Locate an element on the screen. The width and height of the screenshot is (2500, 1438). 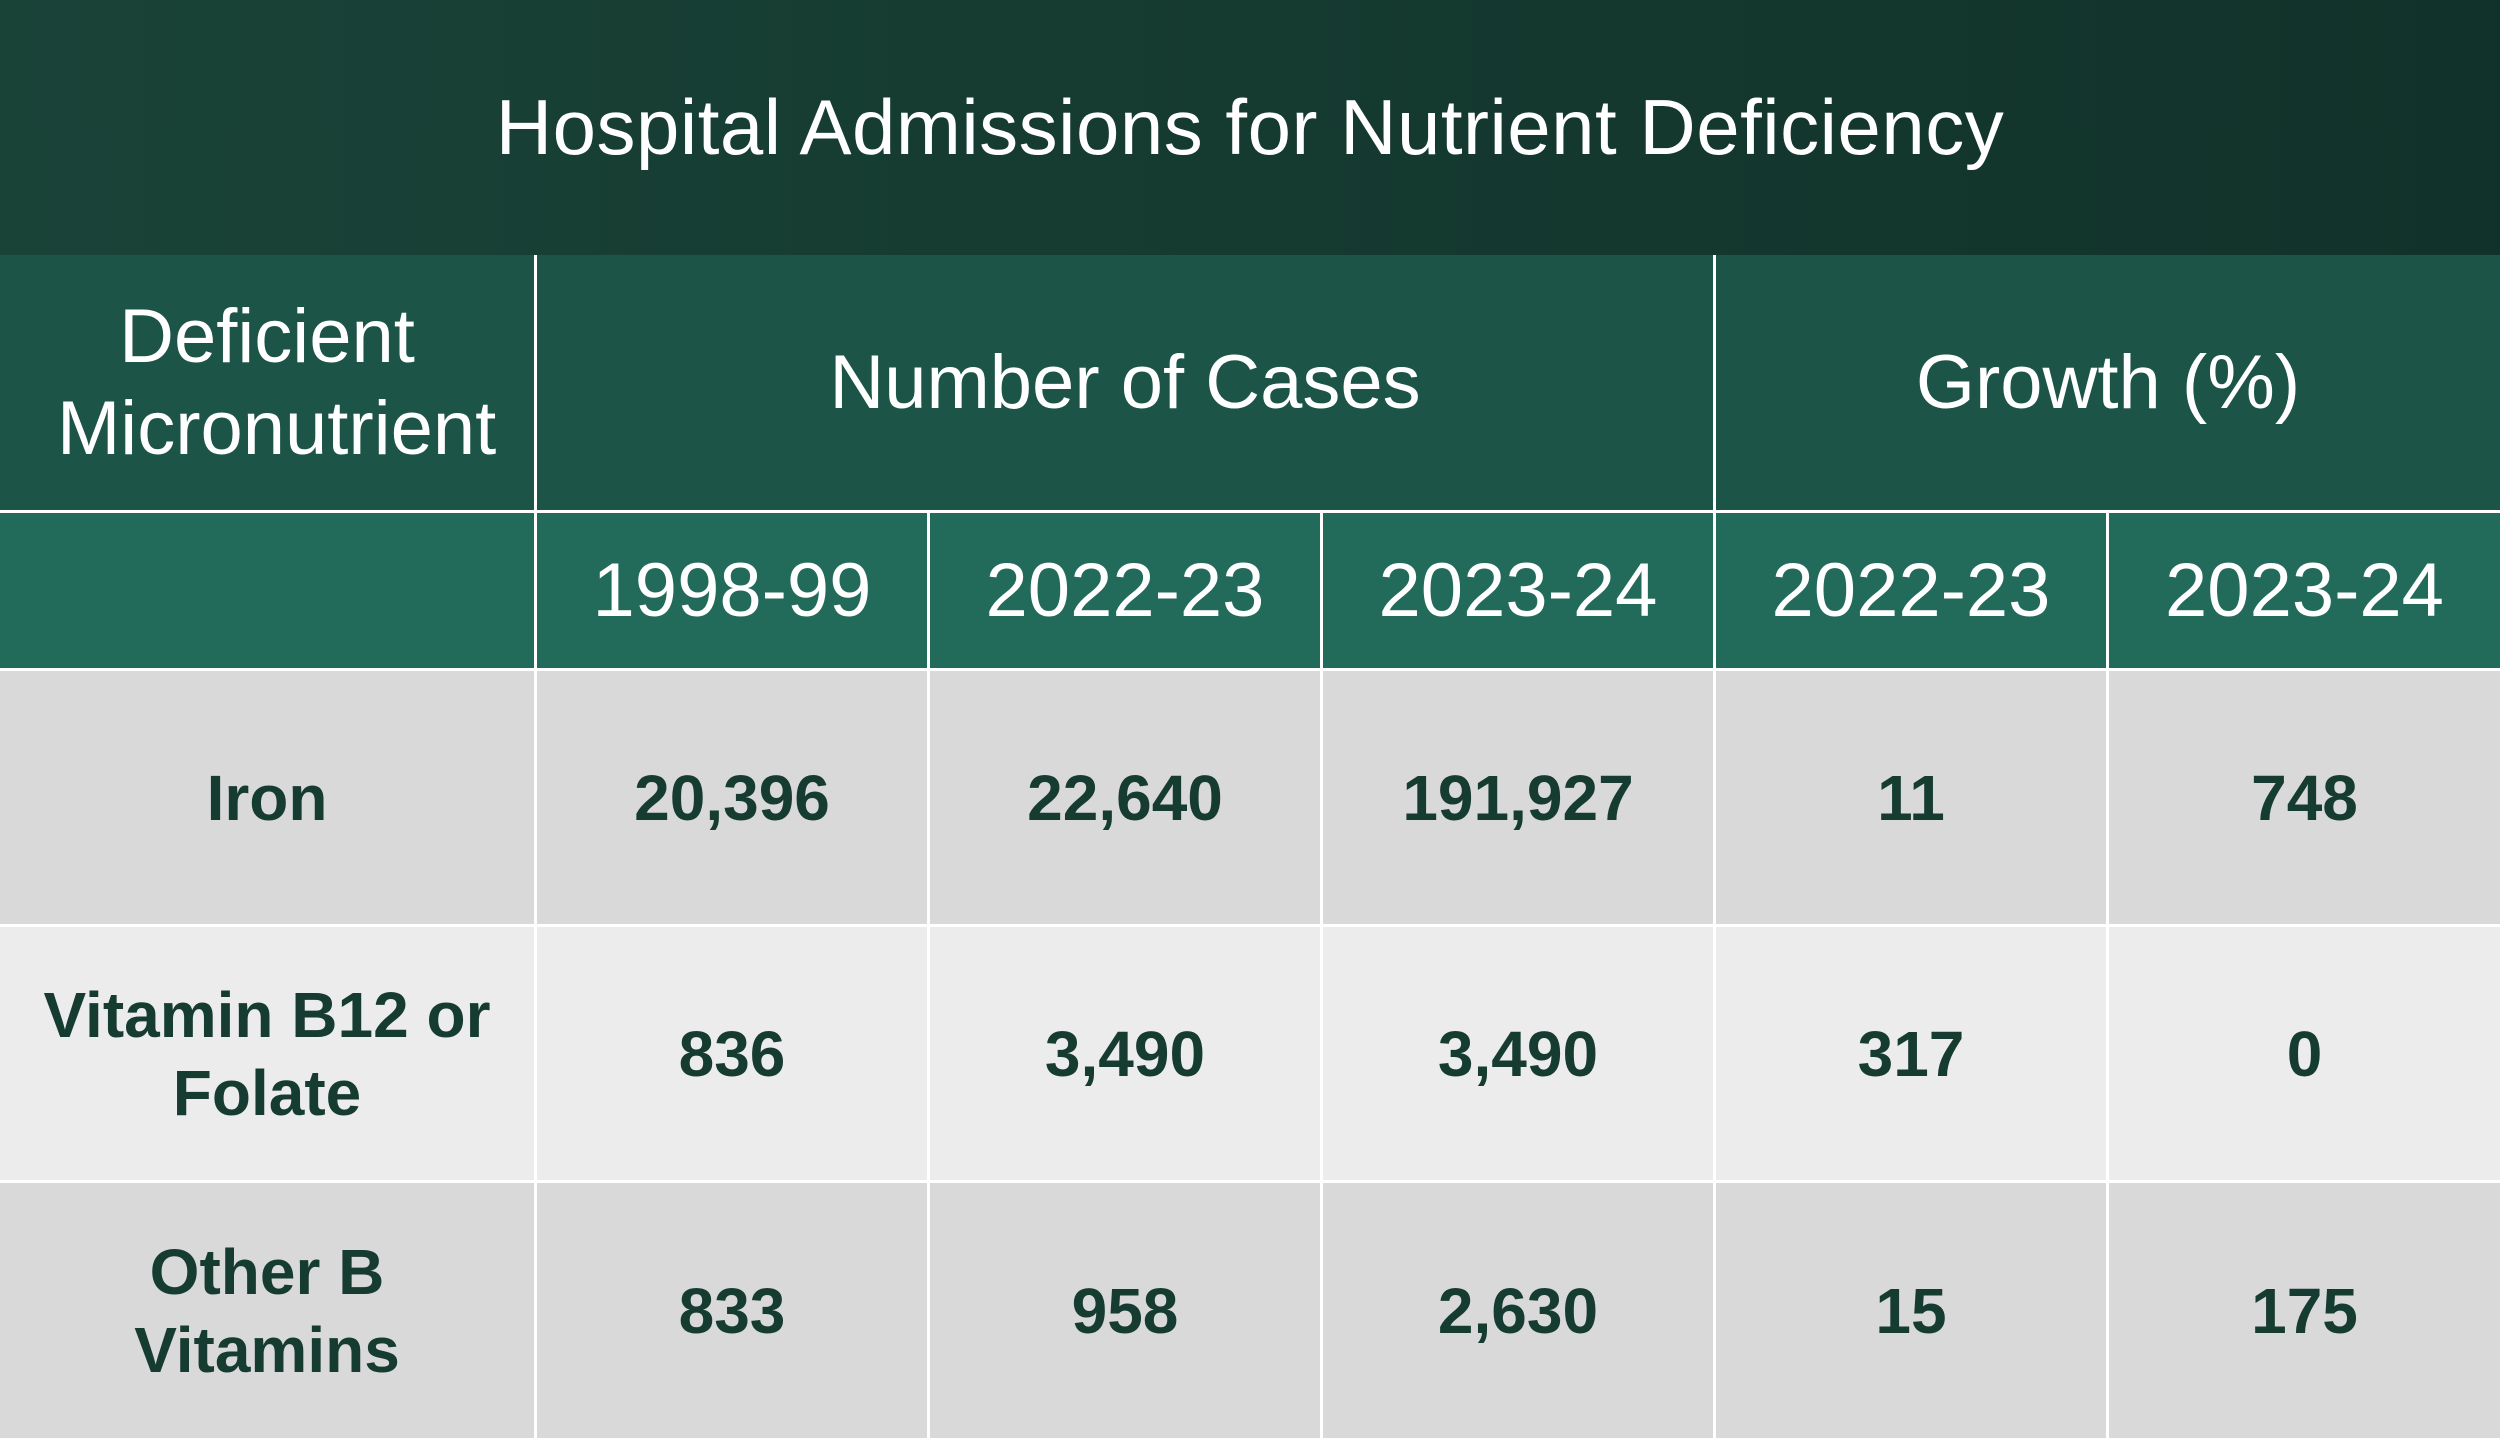
table-cell-value: 836 is located at coordinates (732, 1053).